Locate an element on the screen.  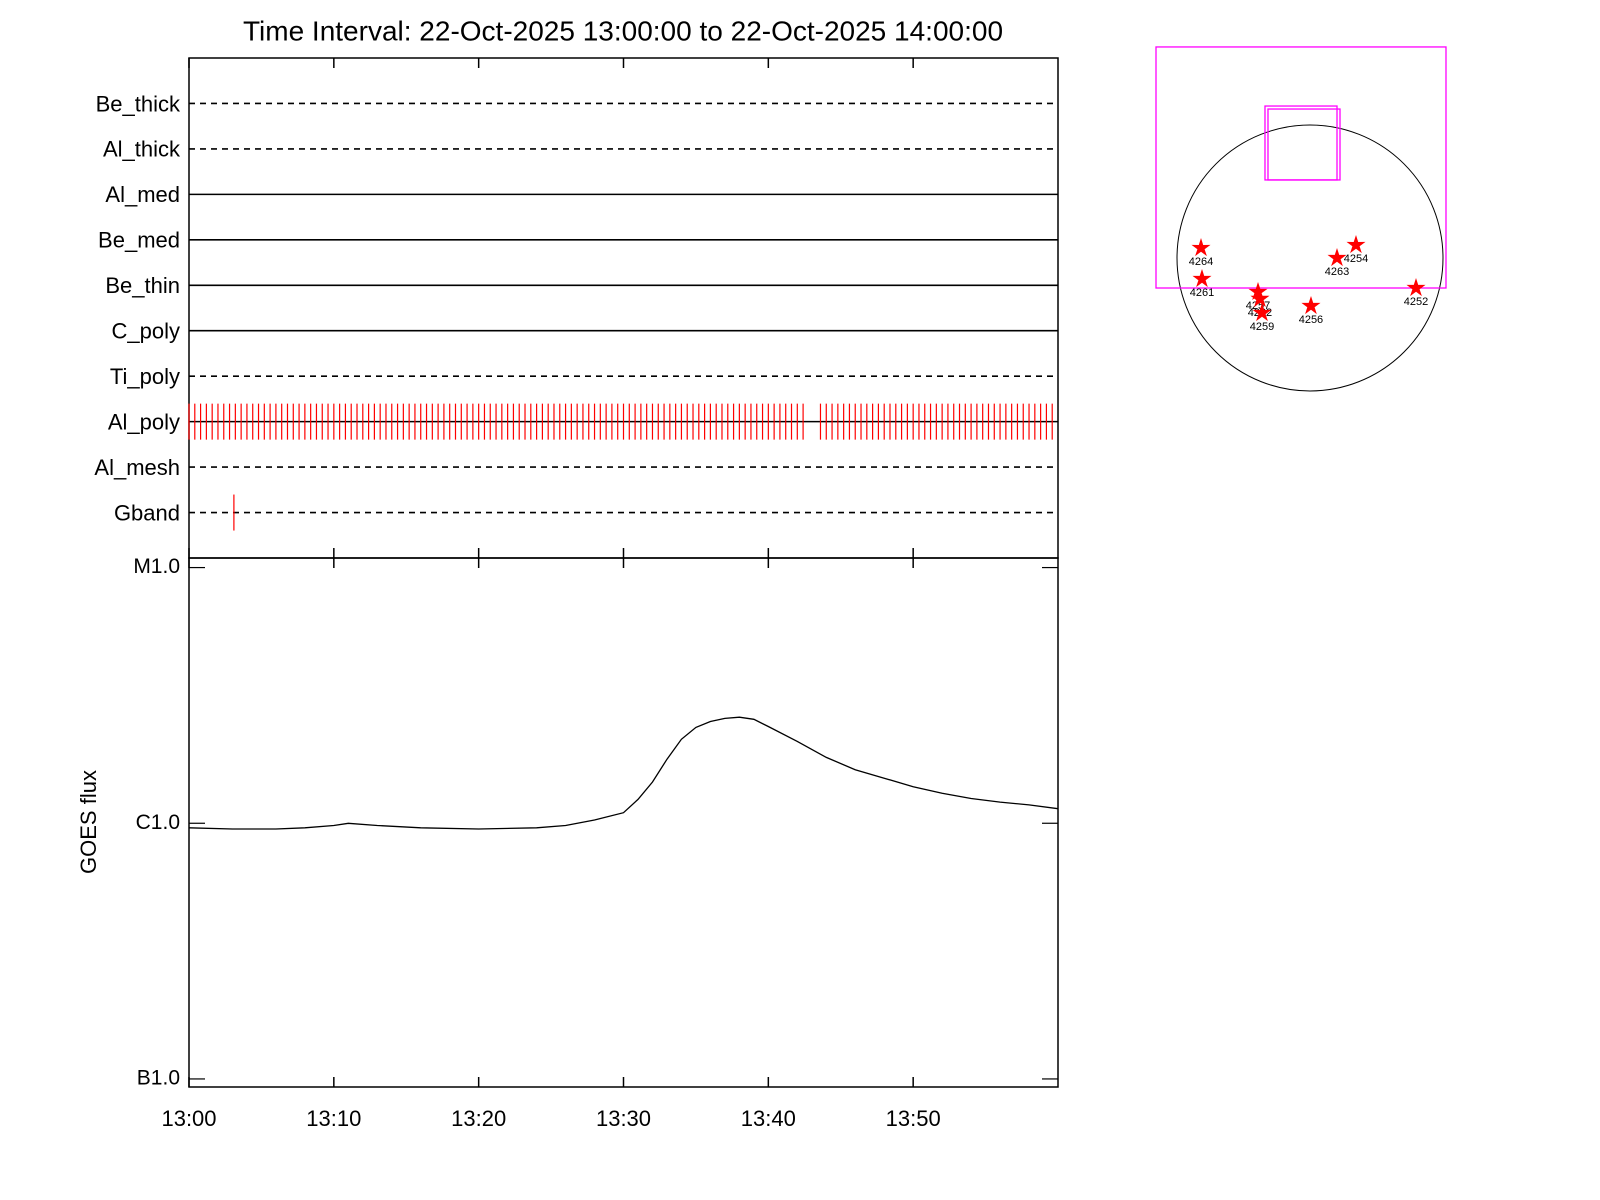
filter-label: Be_med is located at coordinates (139, 240).